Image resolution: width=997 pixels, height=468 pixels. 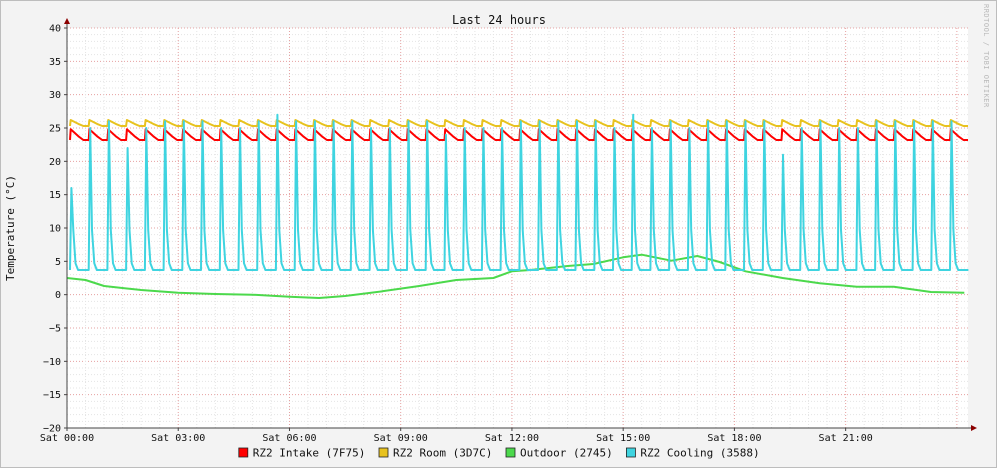 I want to click on legend-label-outdoor-2745: Outdoor (2745), so click(x=566, y=453).